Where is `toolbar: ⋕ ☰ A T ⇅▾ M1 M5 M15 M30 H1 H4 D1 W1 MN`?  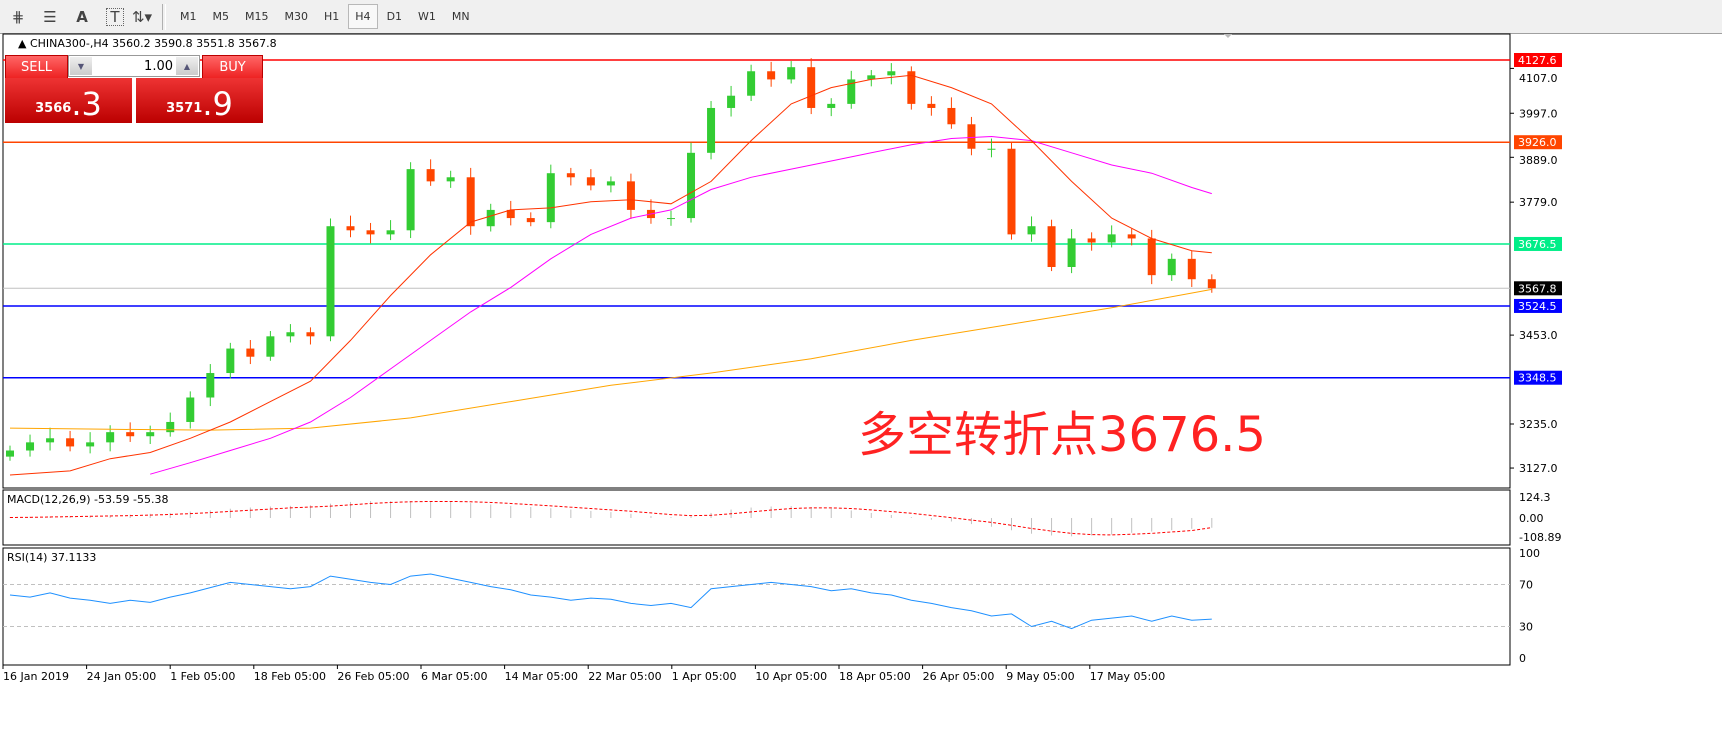
toolbar: ⋕ ☰ A T ⇅▾ M1 M5 M15 M30 H1 H4 D1 W1 MN is located at coordinates (861, 17).